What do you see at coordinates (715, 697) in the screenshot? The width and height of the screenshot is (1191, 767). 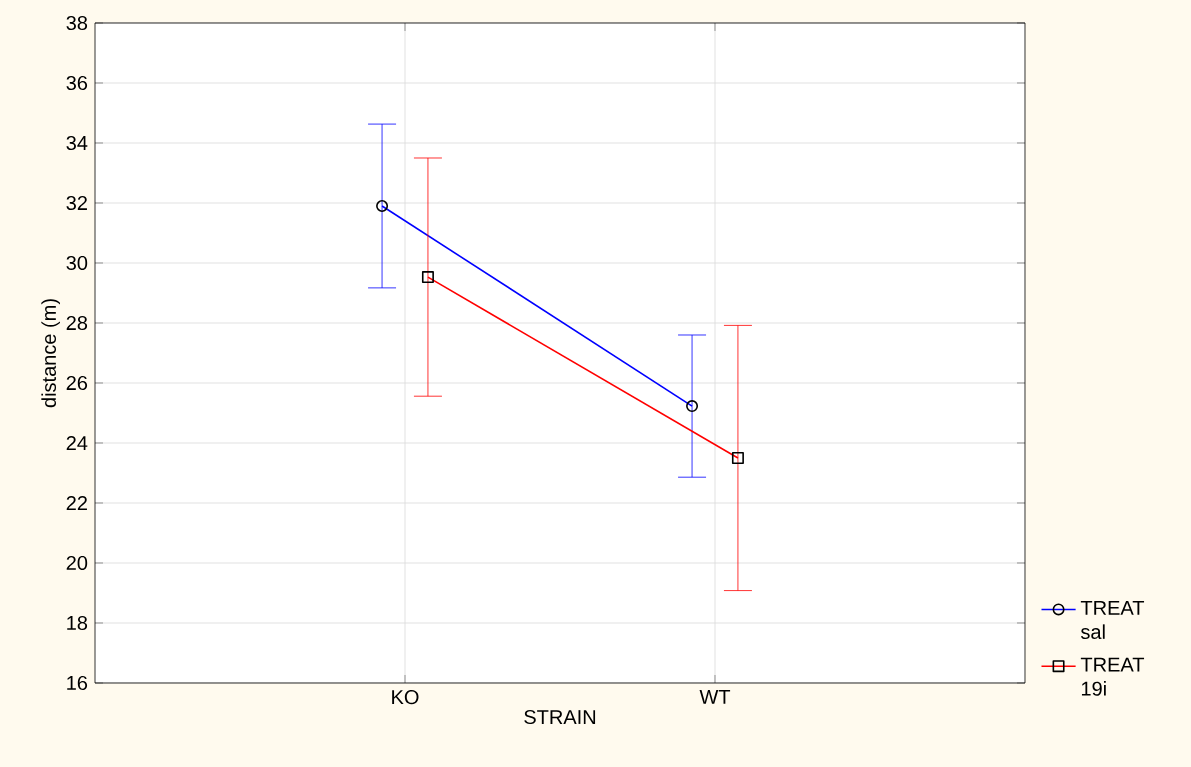 I see `x-tick-label: WT` at bounding box center [715, 697].